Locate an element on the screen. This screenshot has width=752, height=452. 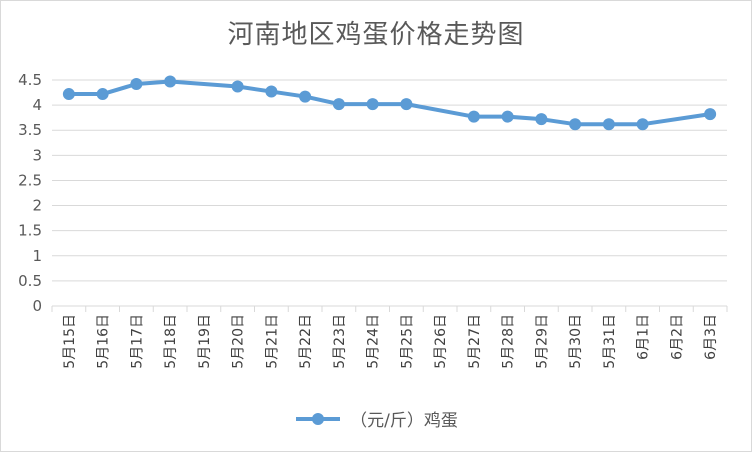
x-tick-label: 6月1日 is located at coordinates (644, 337).